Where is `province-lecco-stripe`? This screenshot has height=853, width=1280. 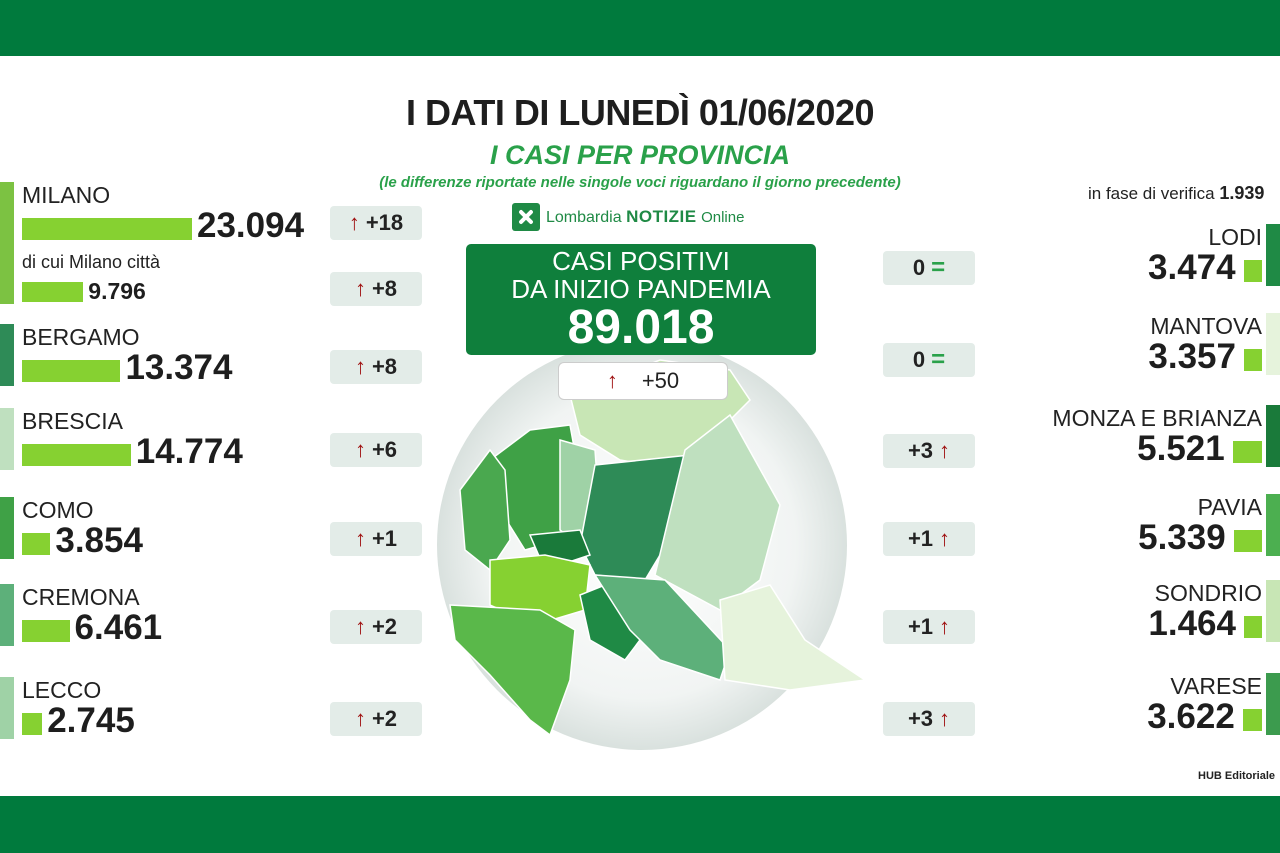 province-lecco-stripe is located at coordinates (7, 708).